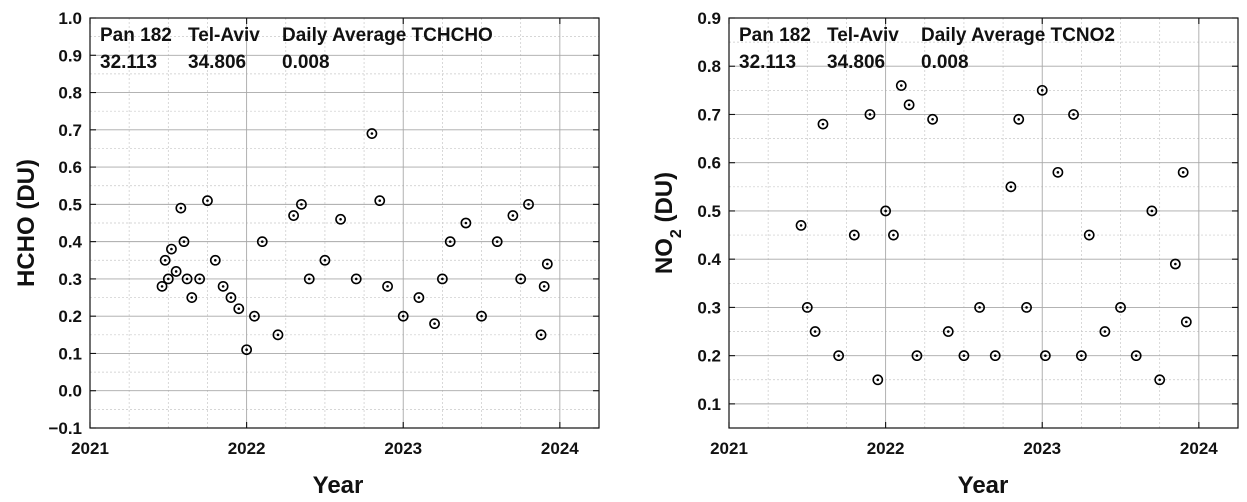 This screenshot has height=502, width=1247. Describe the element at coordinates (709, 404) in the screenshot. I see `no2-y-tick-label: 0.1` at that location.